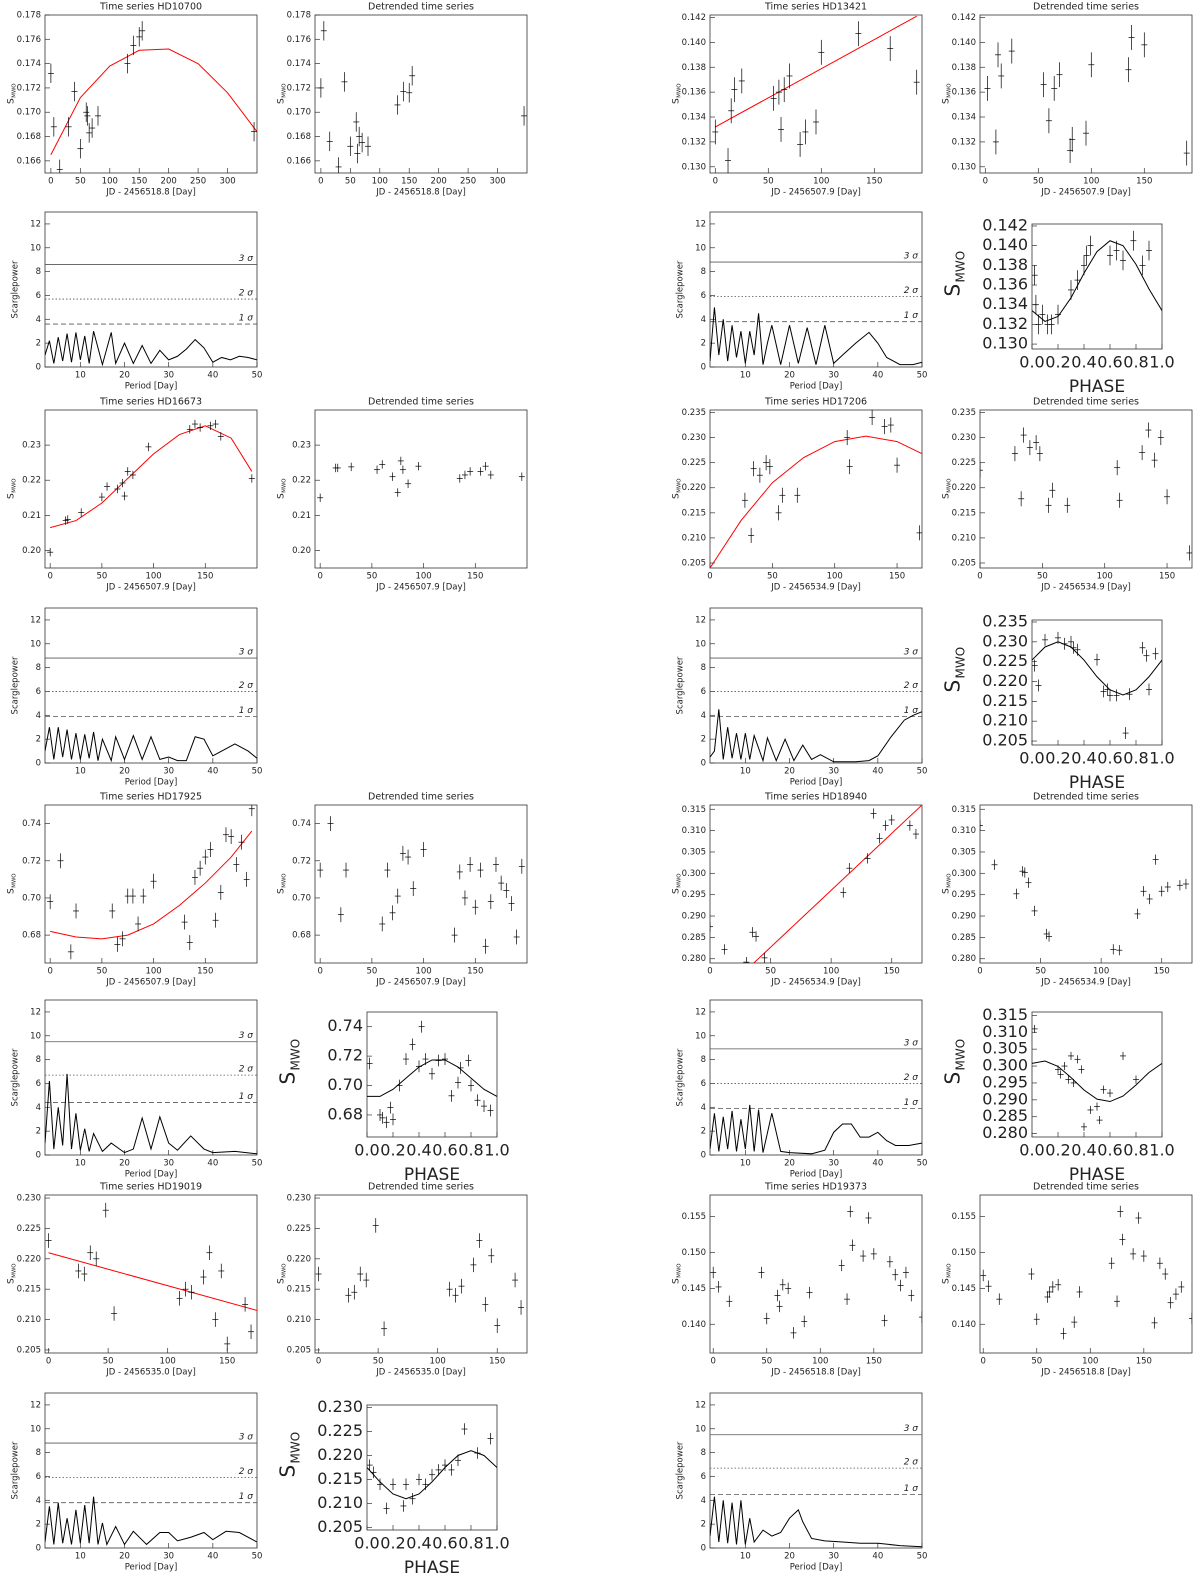  What do you see at coordinates (1109, 1150) in the screenshot?
I see `x-tick-label: 0.6` at bounding box center [1109, 1150].